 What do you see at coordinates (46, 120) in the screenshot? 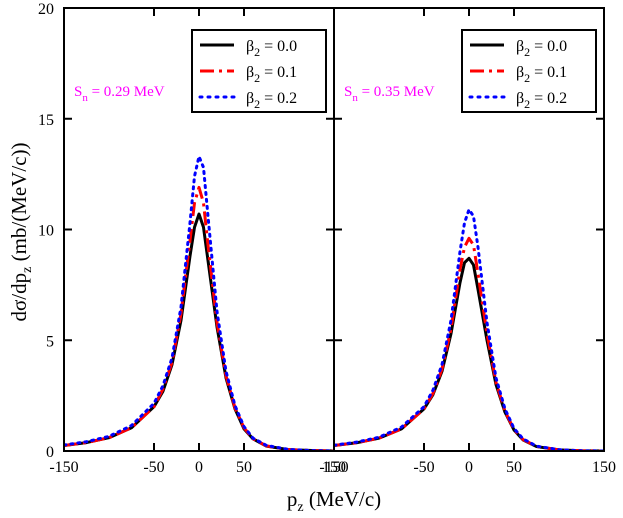
I see `y-tick-label: 15` at bounding box center [46, 120].